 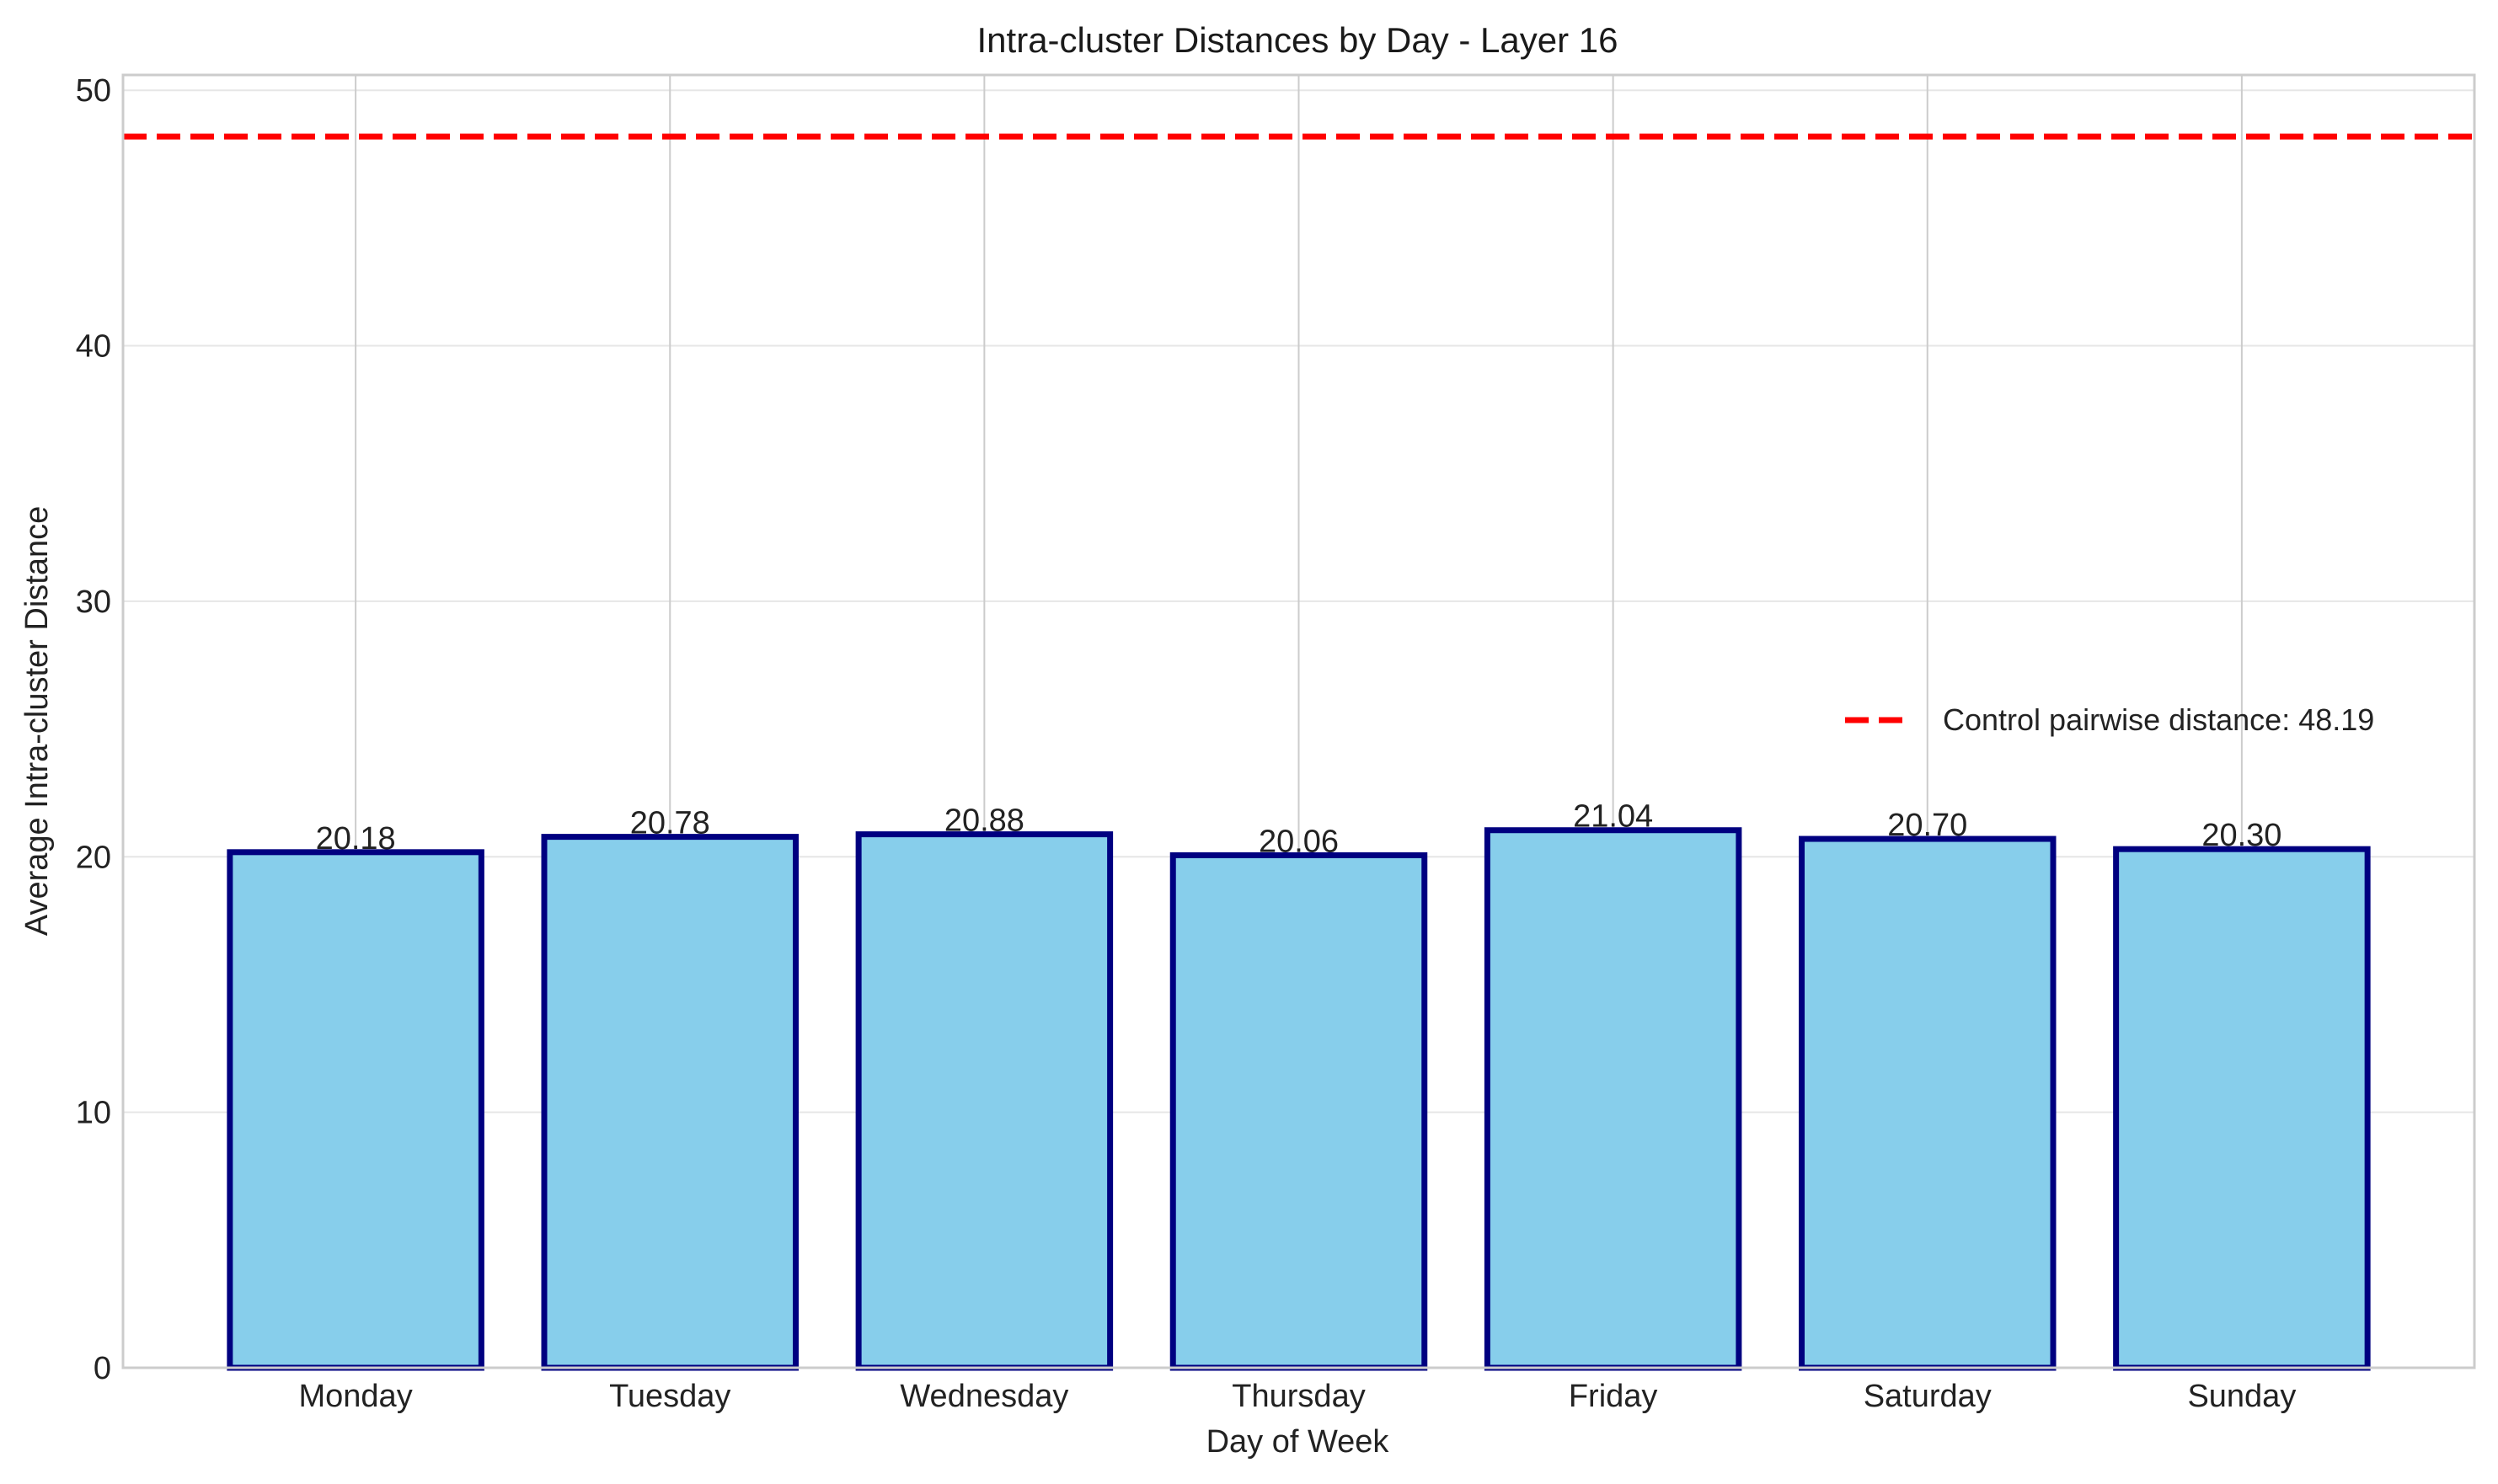 What do you see at coordinates (670, 824) in the screenshot?
I see `data-label-tuesday: 20.78` at bounding box center [670, 824].